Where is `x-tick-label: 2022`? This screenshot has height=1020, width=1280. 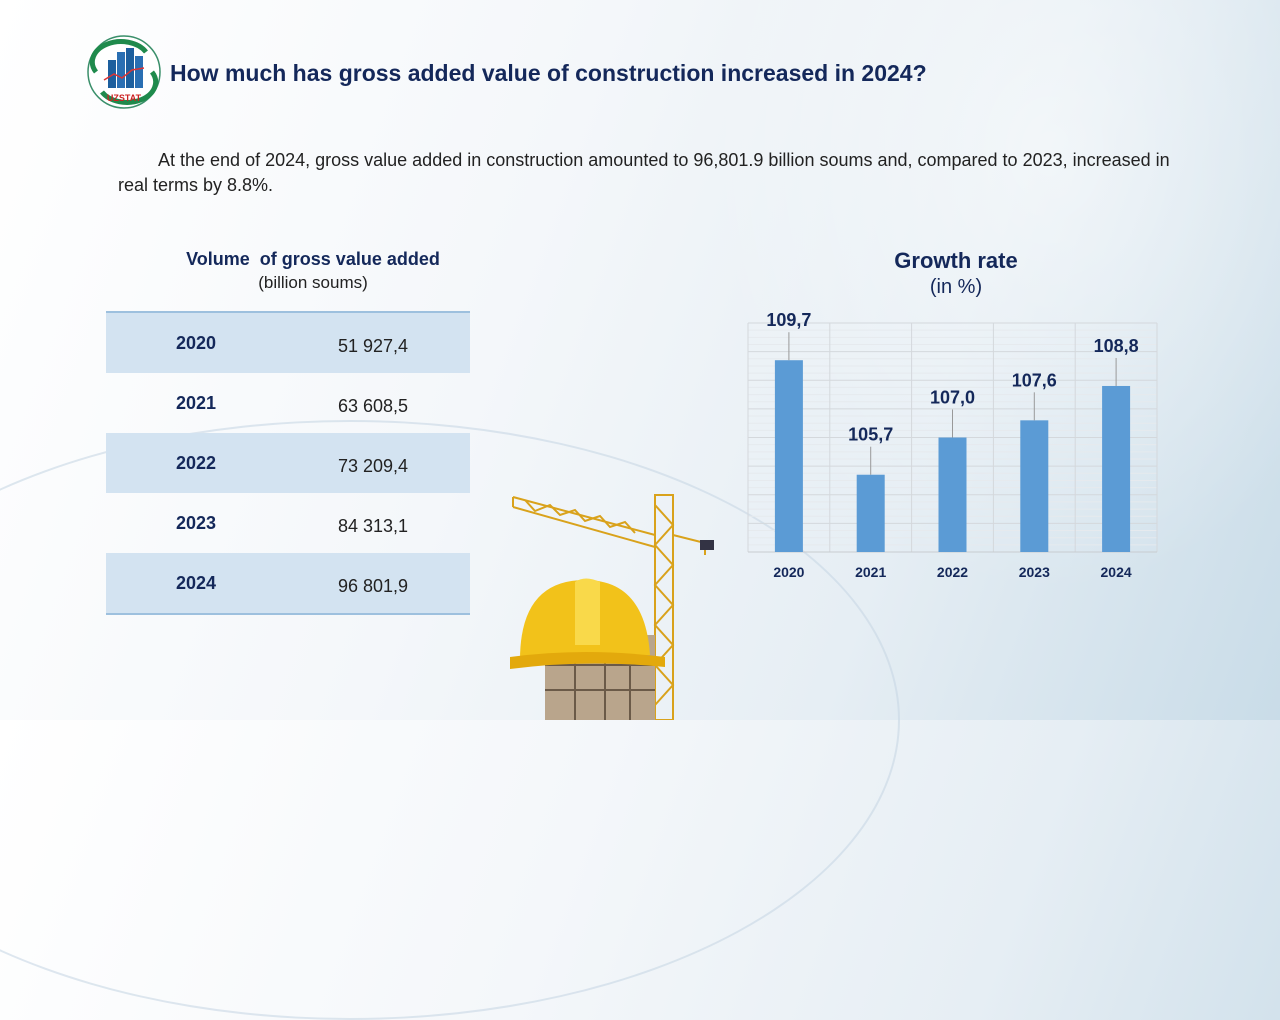
x-tick-label: 2022 is located at coordinates (952, 572).